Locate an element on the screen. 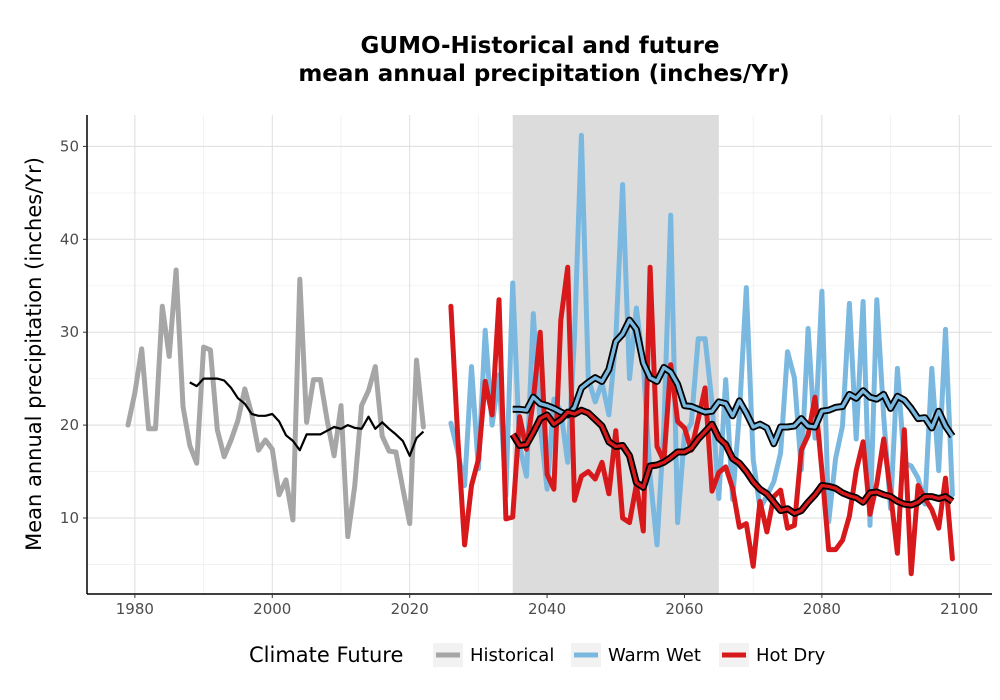  hot-dry-smoothed-line is located at coordinates (732, 462).